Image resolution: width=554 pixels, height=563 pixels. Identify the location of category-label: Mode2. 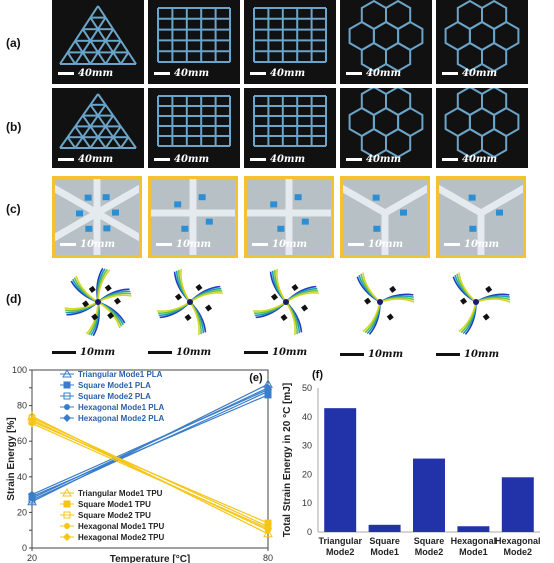
(518, 552).